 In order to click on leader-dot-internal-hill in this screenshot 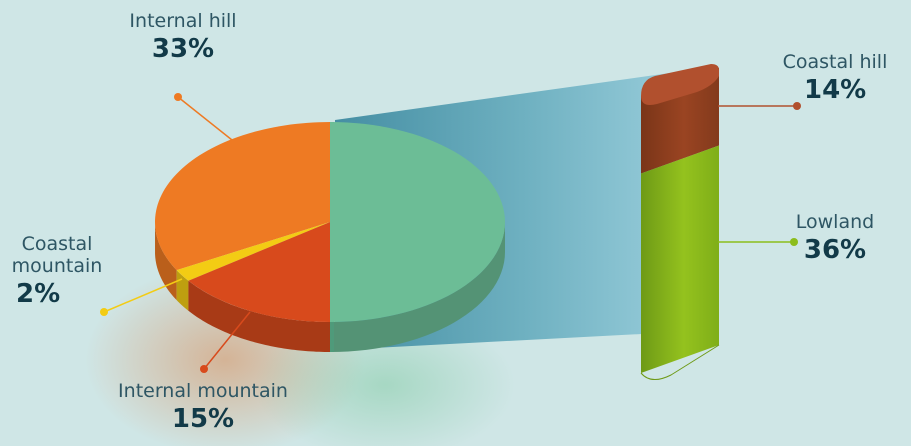, I will do `click(178, 97)`.